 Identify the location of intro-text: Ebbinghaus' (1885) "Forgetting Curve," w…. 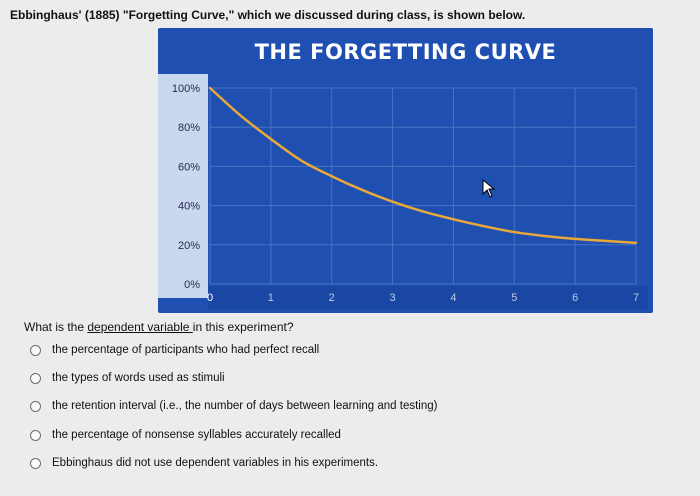
(268, 15).